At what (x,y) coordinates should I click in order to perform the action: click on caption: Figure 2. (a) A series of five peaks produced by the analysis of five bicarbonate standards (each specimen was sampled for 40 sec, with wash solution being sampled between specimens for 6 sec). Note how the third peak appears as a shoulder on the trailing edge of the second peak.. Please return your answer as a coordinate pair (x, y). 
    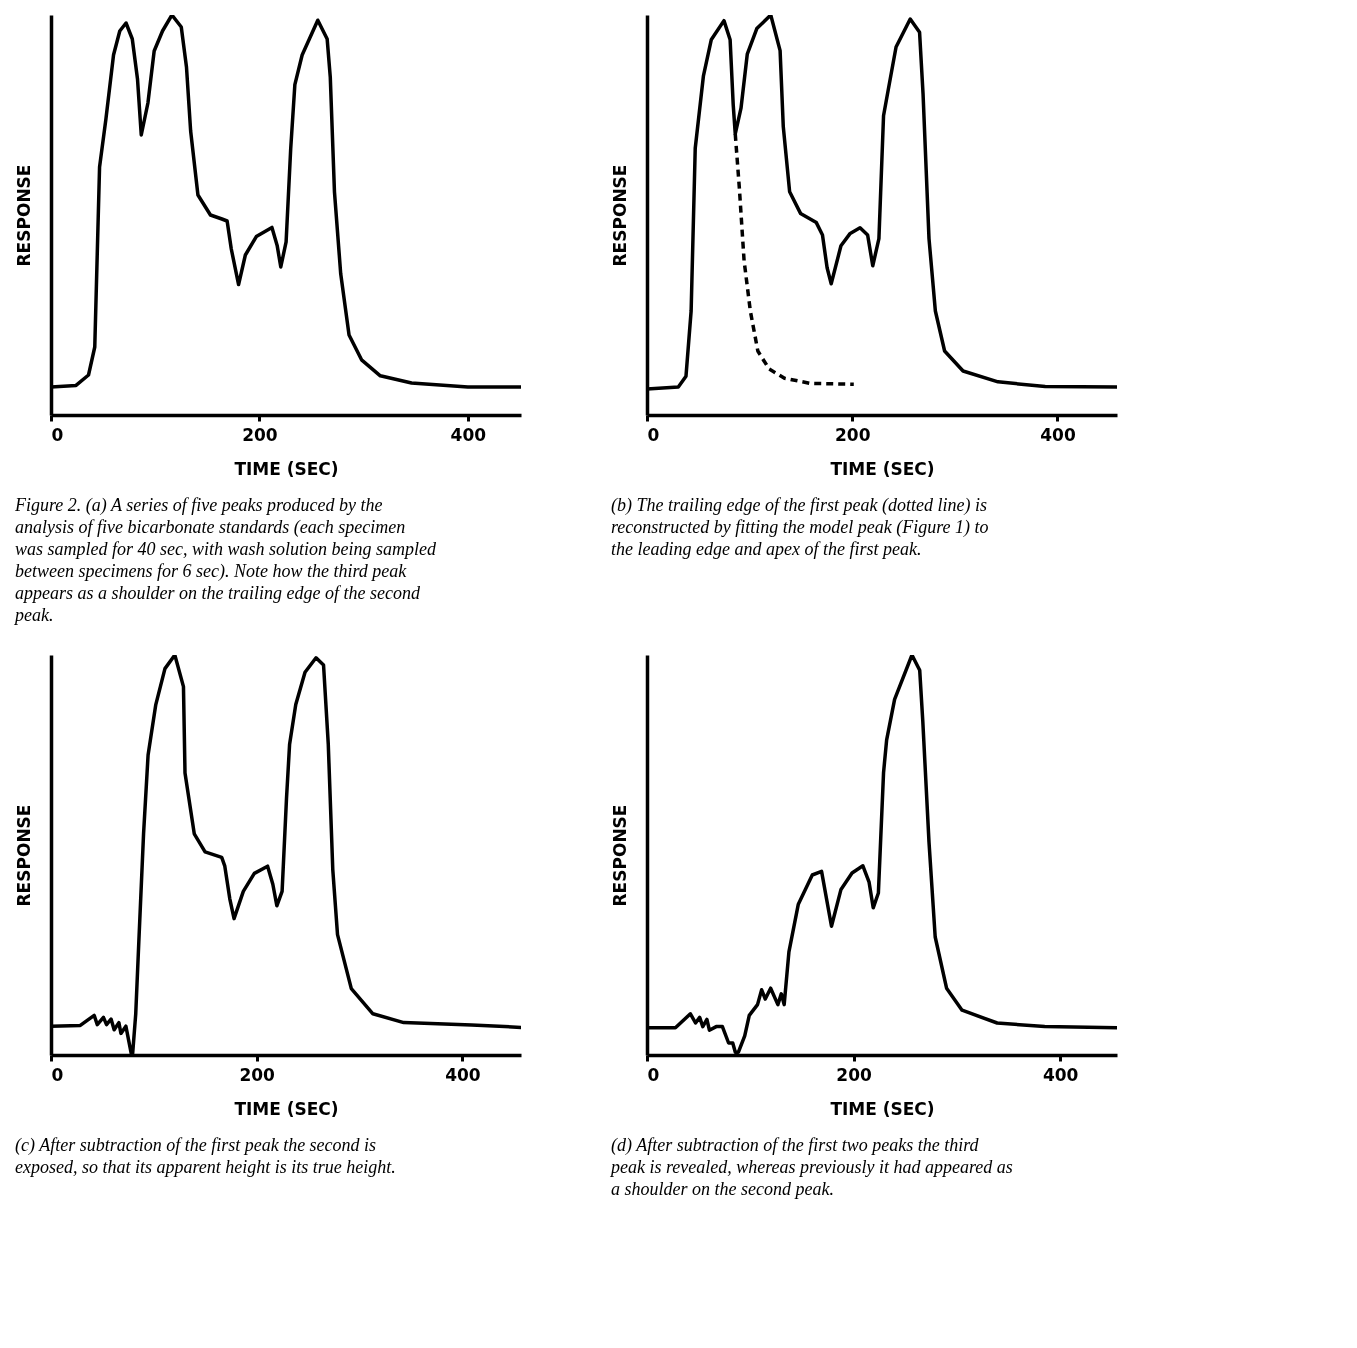
    Looking at the image, I should click on (225, 560).